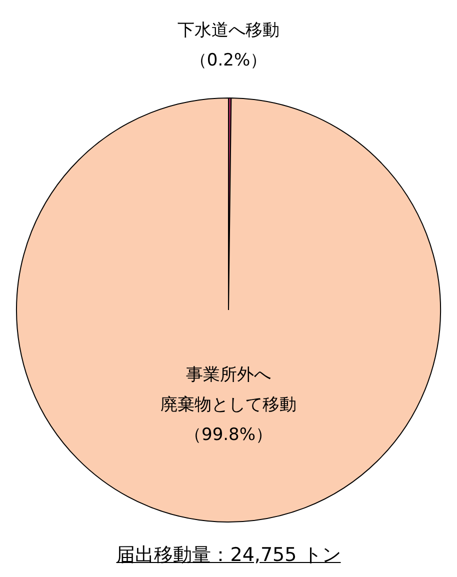 Image resolution: width=457 pixels, height=577 pixels. I want to click on data-label: （99.8%）, so click(228, 434).